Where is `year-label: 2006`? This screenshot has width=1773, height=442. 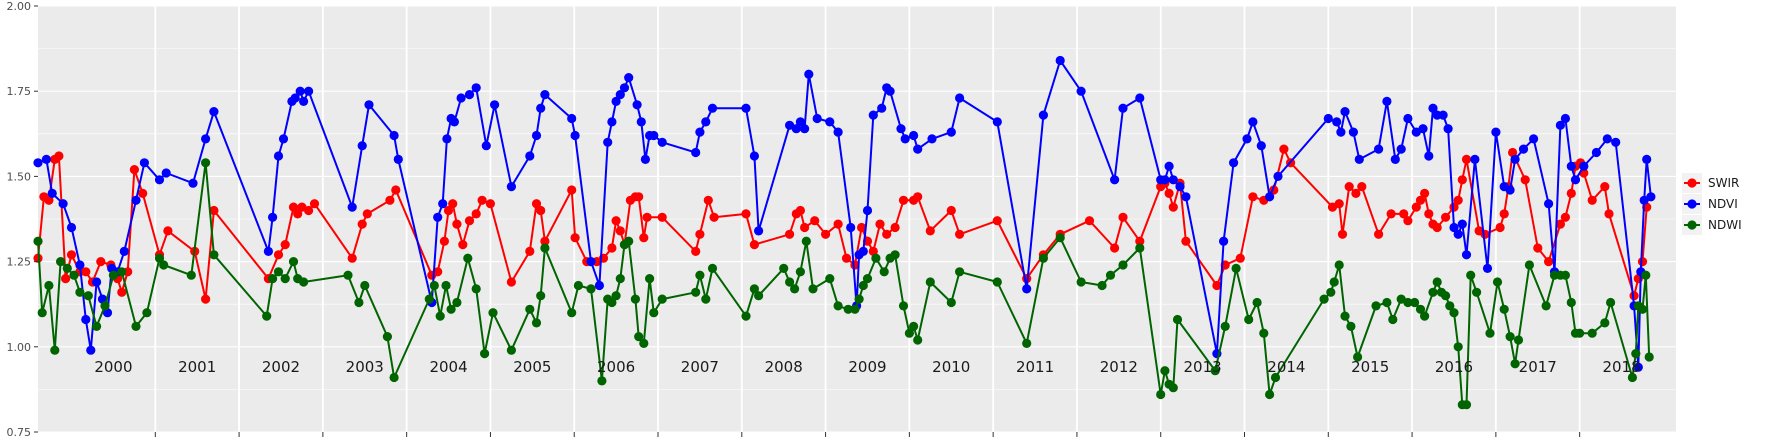
year-label: 2006 is located at coordinates (616, 367).